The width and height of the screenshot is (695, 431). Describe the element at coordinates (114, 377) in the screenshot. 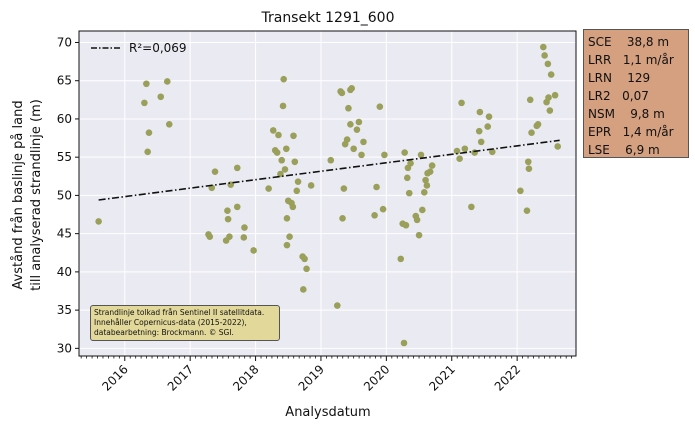

I see `x-tick-label: 2016` at that location.